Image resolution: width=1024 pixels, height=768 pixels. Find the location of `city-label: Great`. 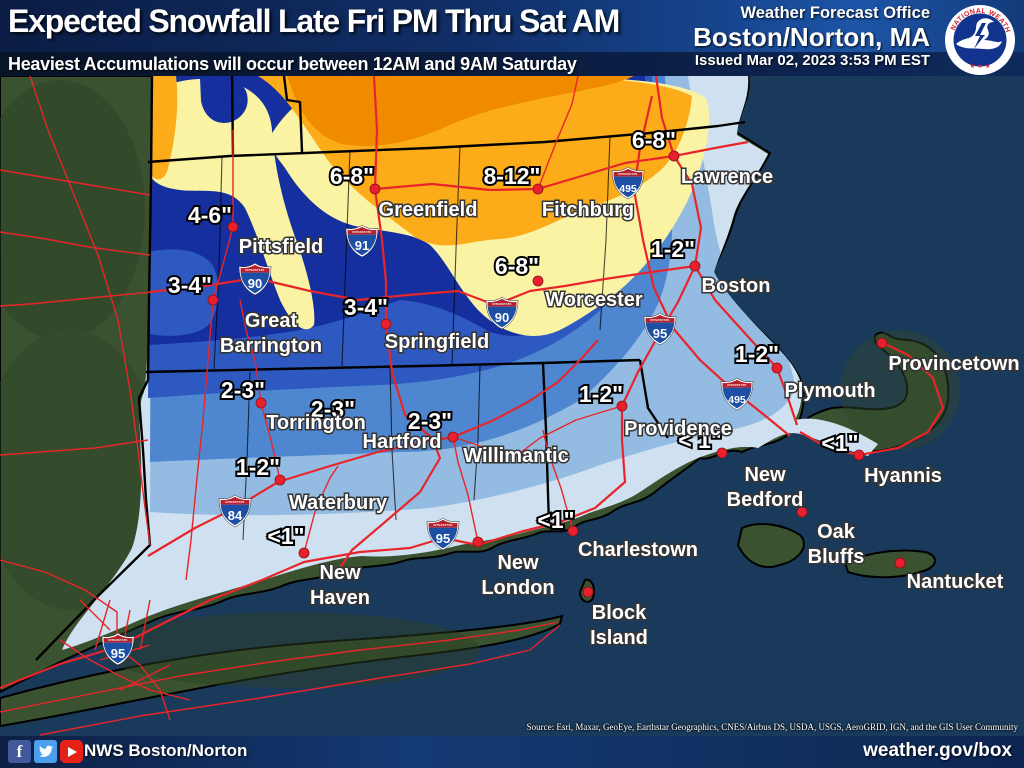

city-label: Great is located at coordinates (271, 321).